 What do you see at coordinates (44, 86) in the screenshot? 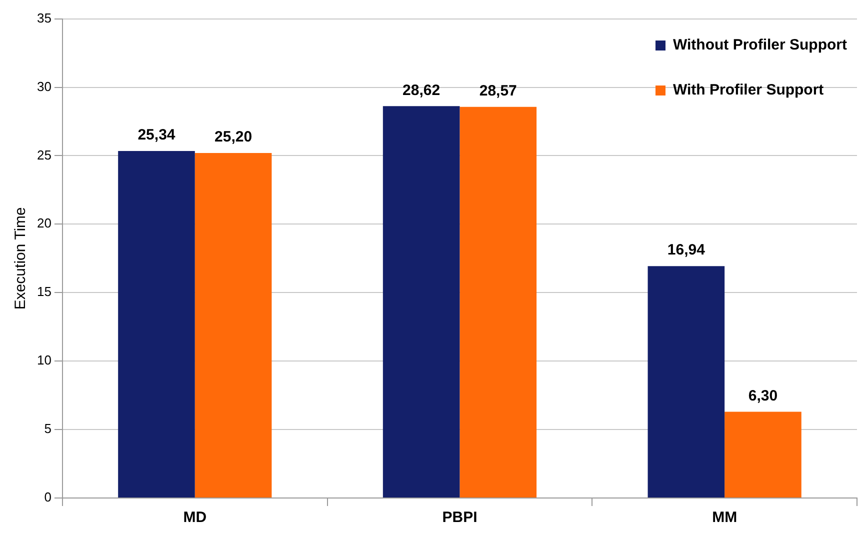
I see `y-tick-label: 30` at bounding box center [44, 86].